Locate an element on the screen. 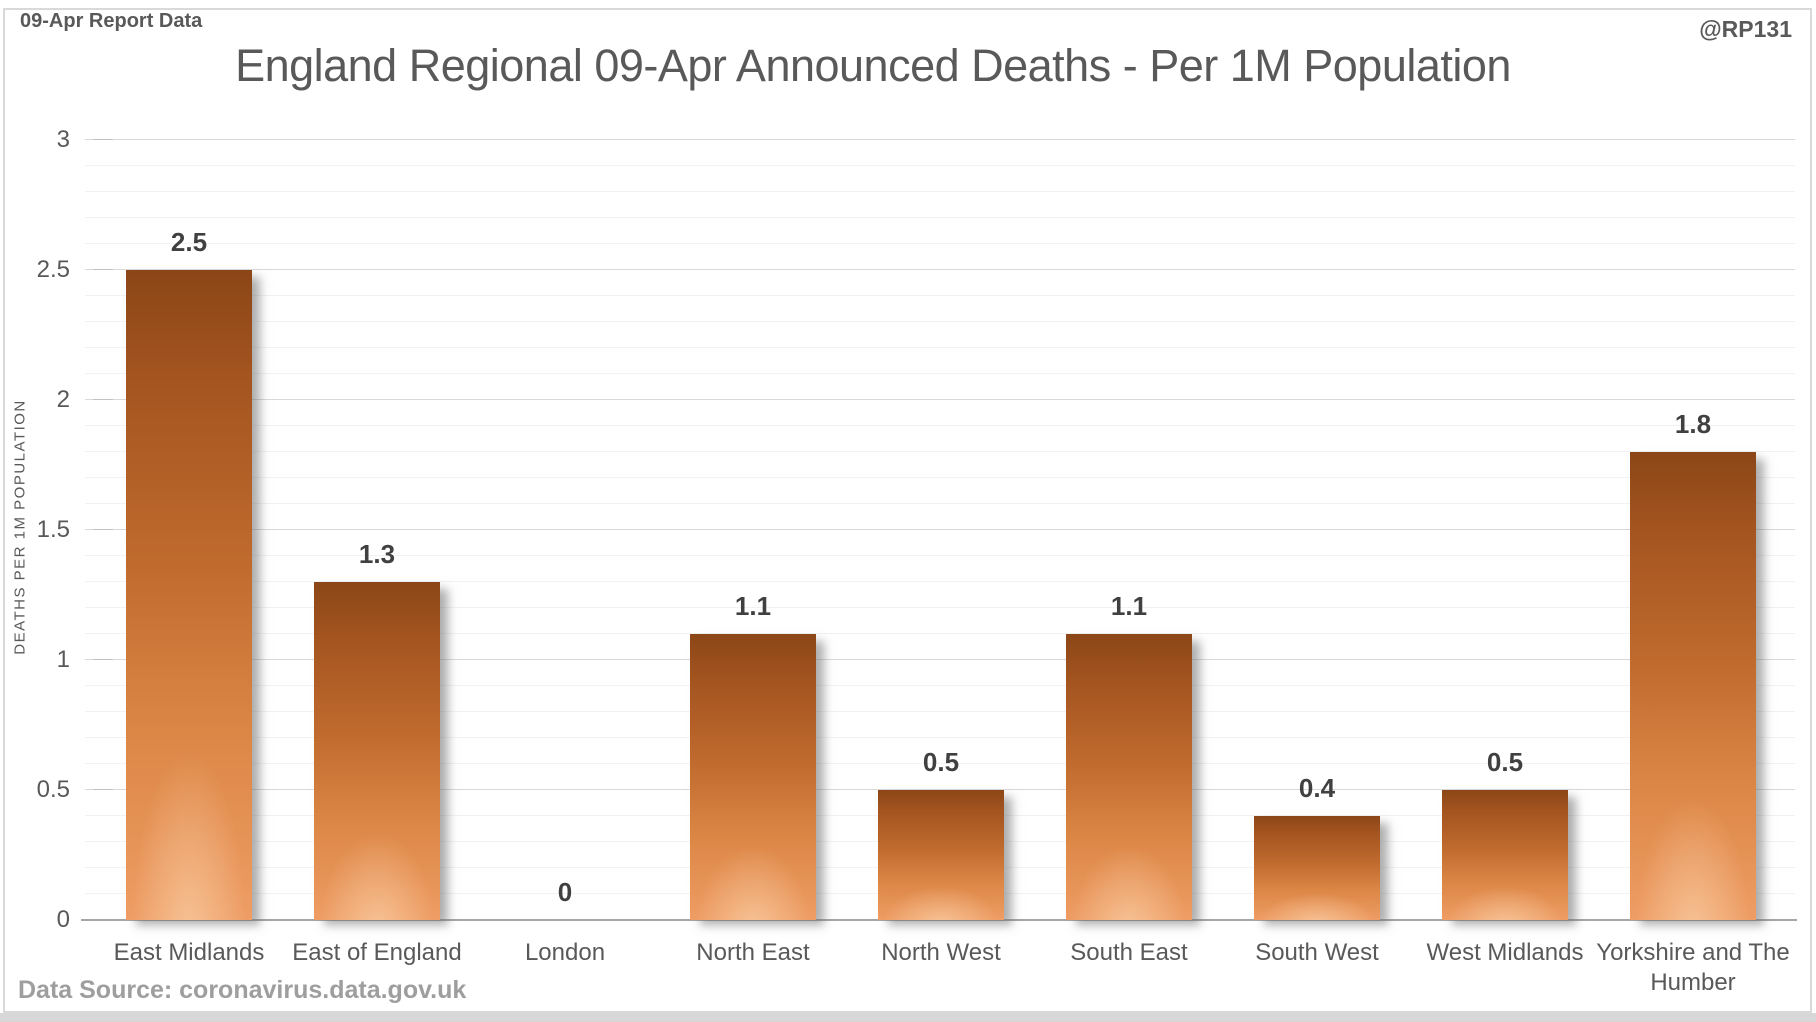  y-tick-label: 3 is located at coordinates (63, 139).